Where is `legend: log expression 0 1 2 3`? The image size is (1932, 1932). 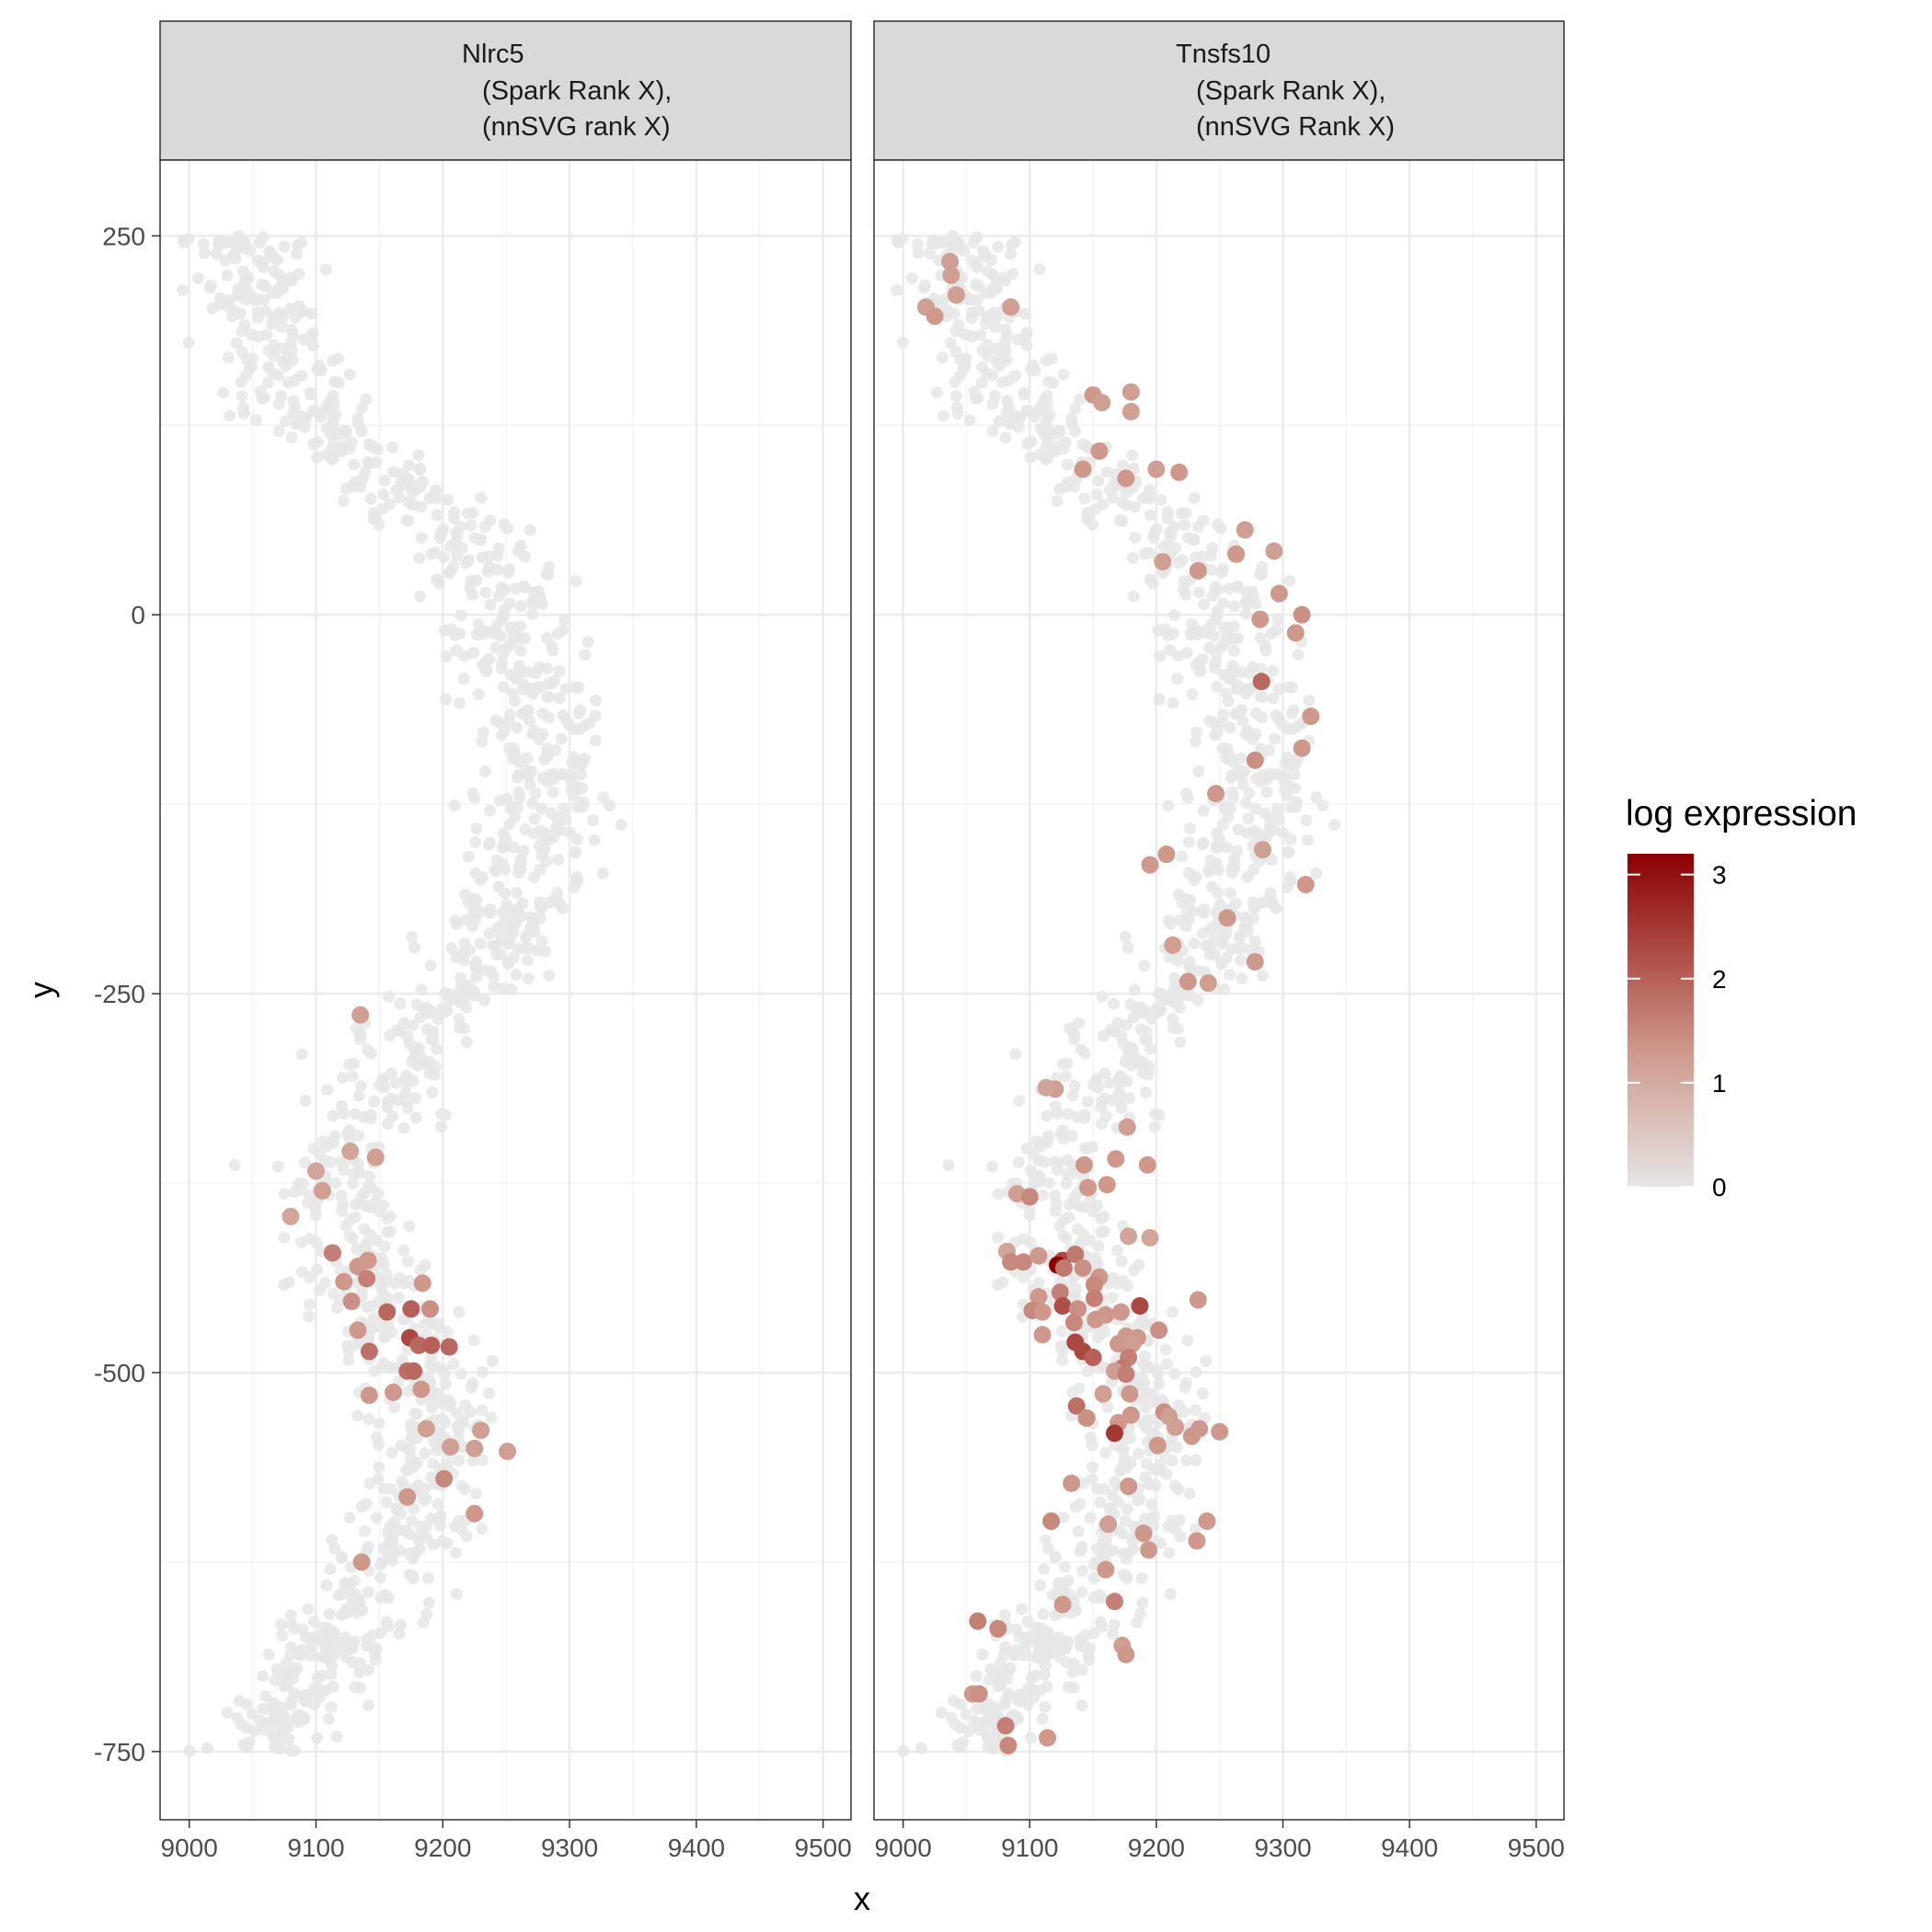 legend: log expression 0 1 2 3 is located at coordinates (1741, 998).